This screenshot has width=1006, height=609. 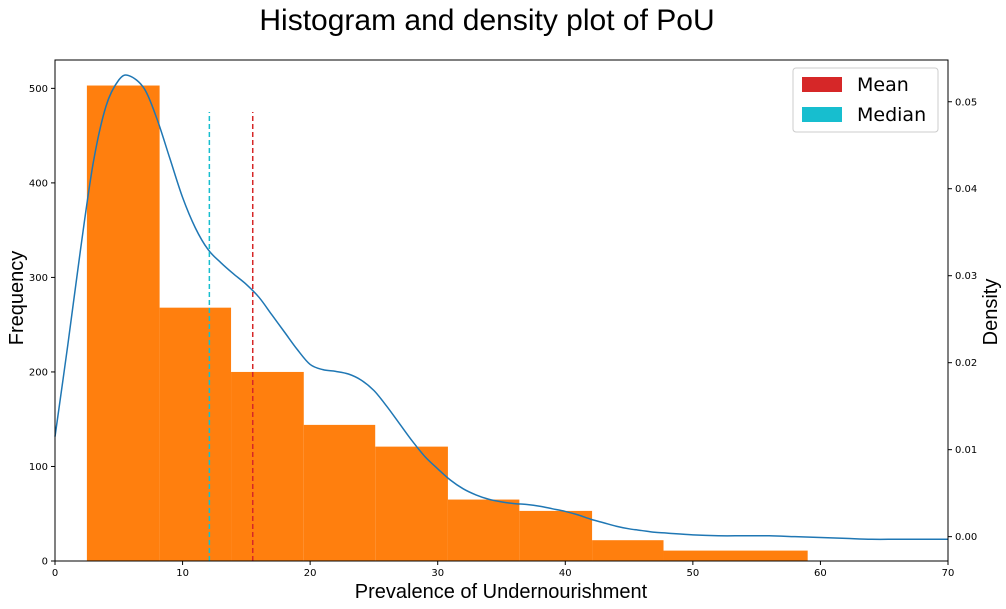 What do you see at coordinates (822, 84) in the screenshot?
I see `legend-swatch-mean` at bounding box center [822, 84].